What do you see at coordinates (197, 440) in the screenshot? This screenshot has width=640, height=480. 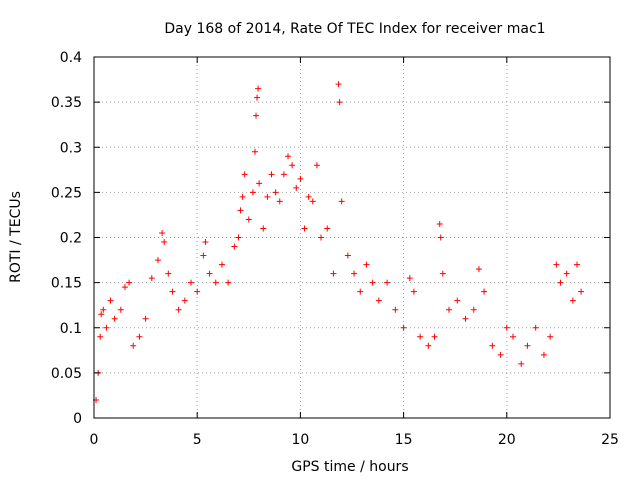 I see `x-tick-label: 5` at bounding box center [197, 440].